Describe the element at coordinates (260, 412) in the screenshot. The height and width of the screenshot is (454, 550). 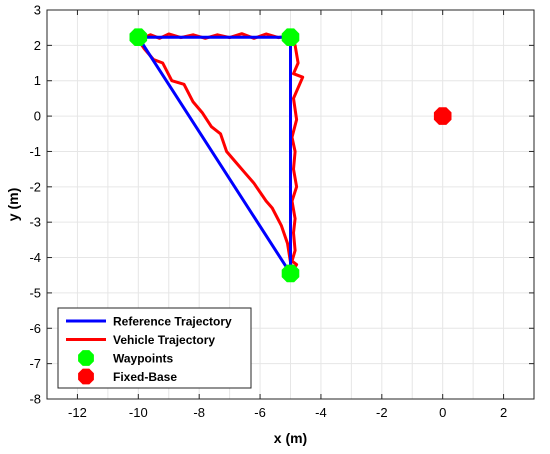
I see `x-tick-label: -6` at that location.